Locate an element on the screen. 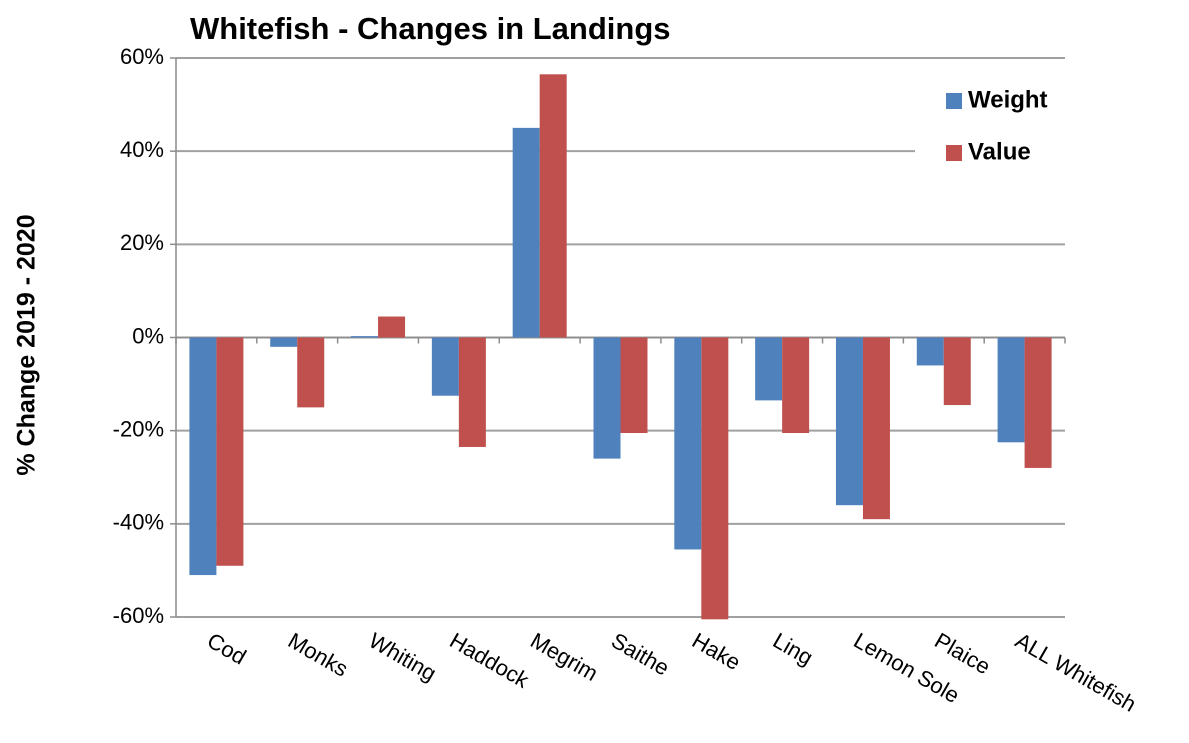 The height and width of the screenshot is (743, 1189). x-tick-label: Cod is located at coordinates (226, 649).